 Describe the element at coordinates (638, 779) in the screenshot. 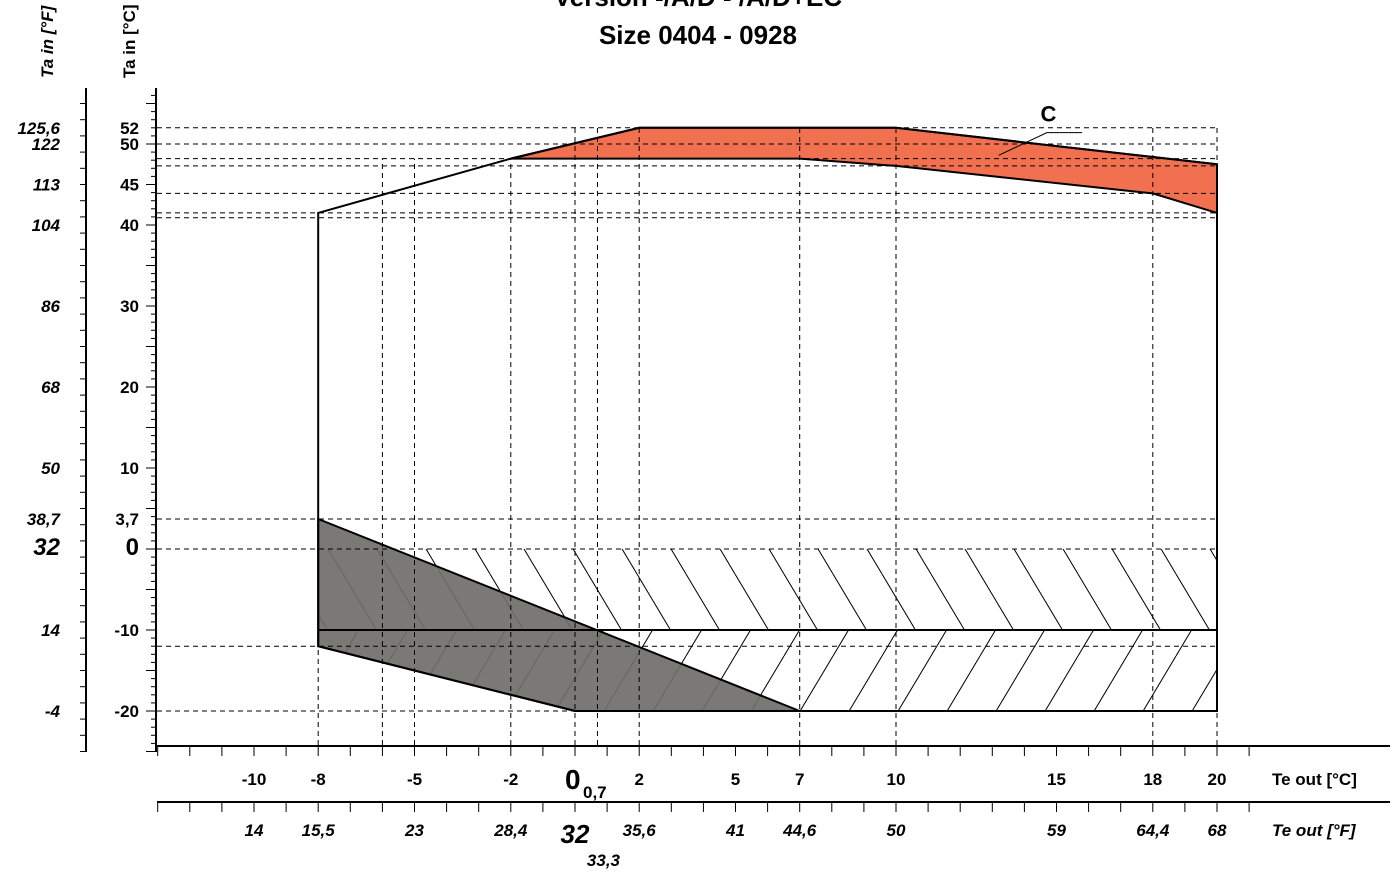

I see `x-label-c: 2` at that location.